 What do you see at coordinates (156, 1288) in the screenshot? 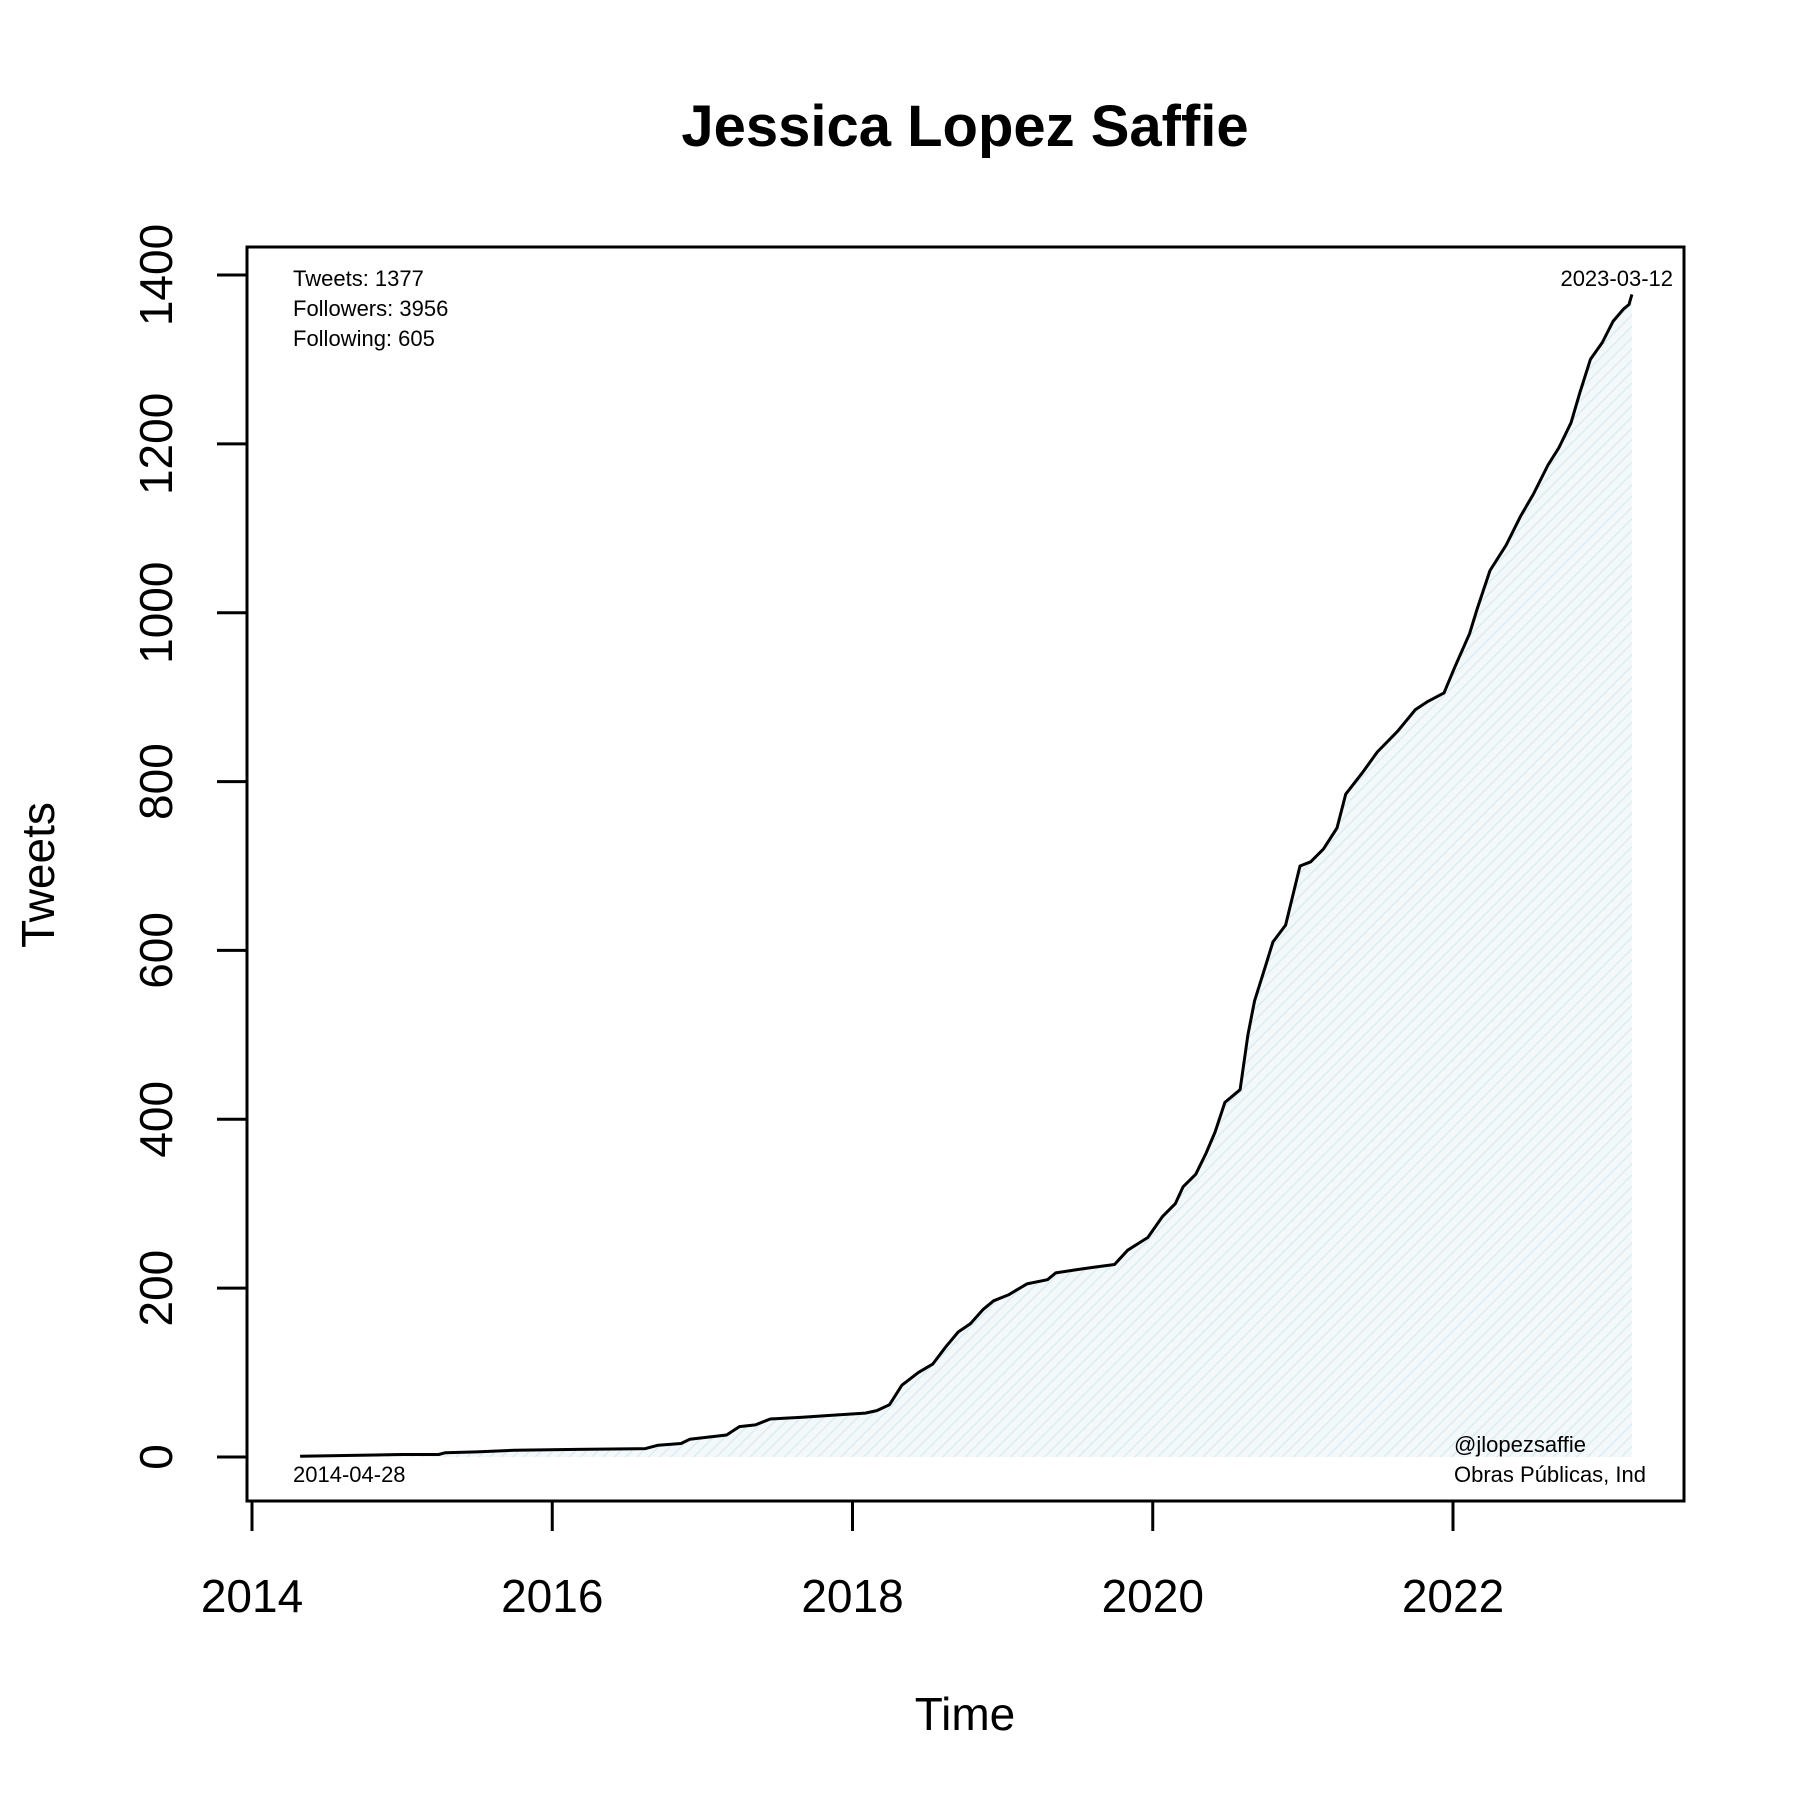
I see `y-tick-label: 200` at bounding box center [156, 1288].